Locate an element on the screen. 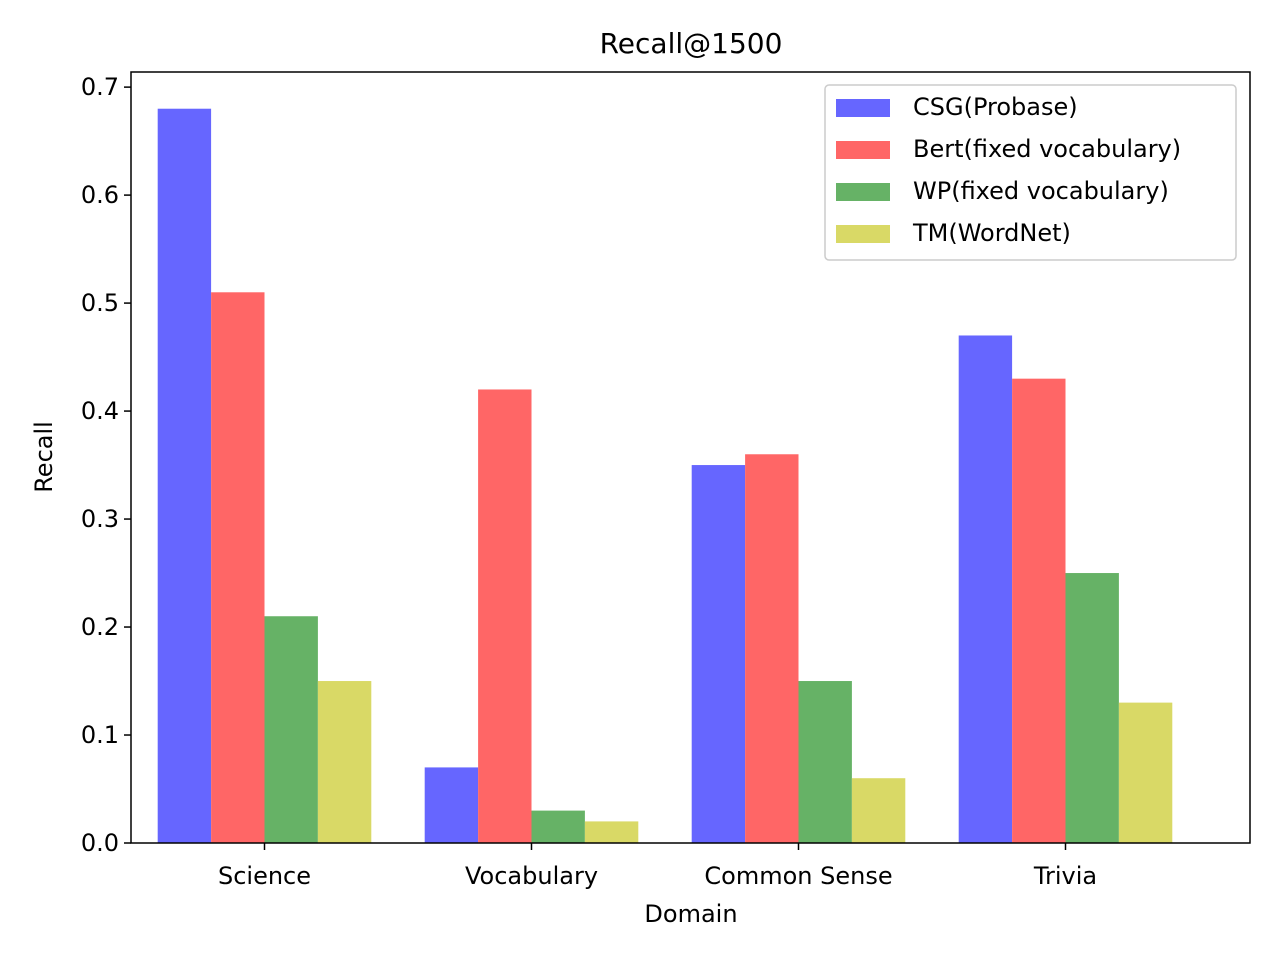  legend-label: Bert(fixed vocabulary) is located at coordinates (1047, 149).